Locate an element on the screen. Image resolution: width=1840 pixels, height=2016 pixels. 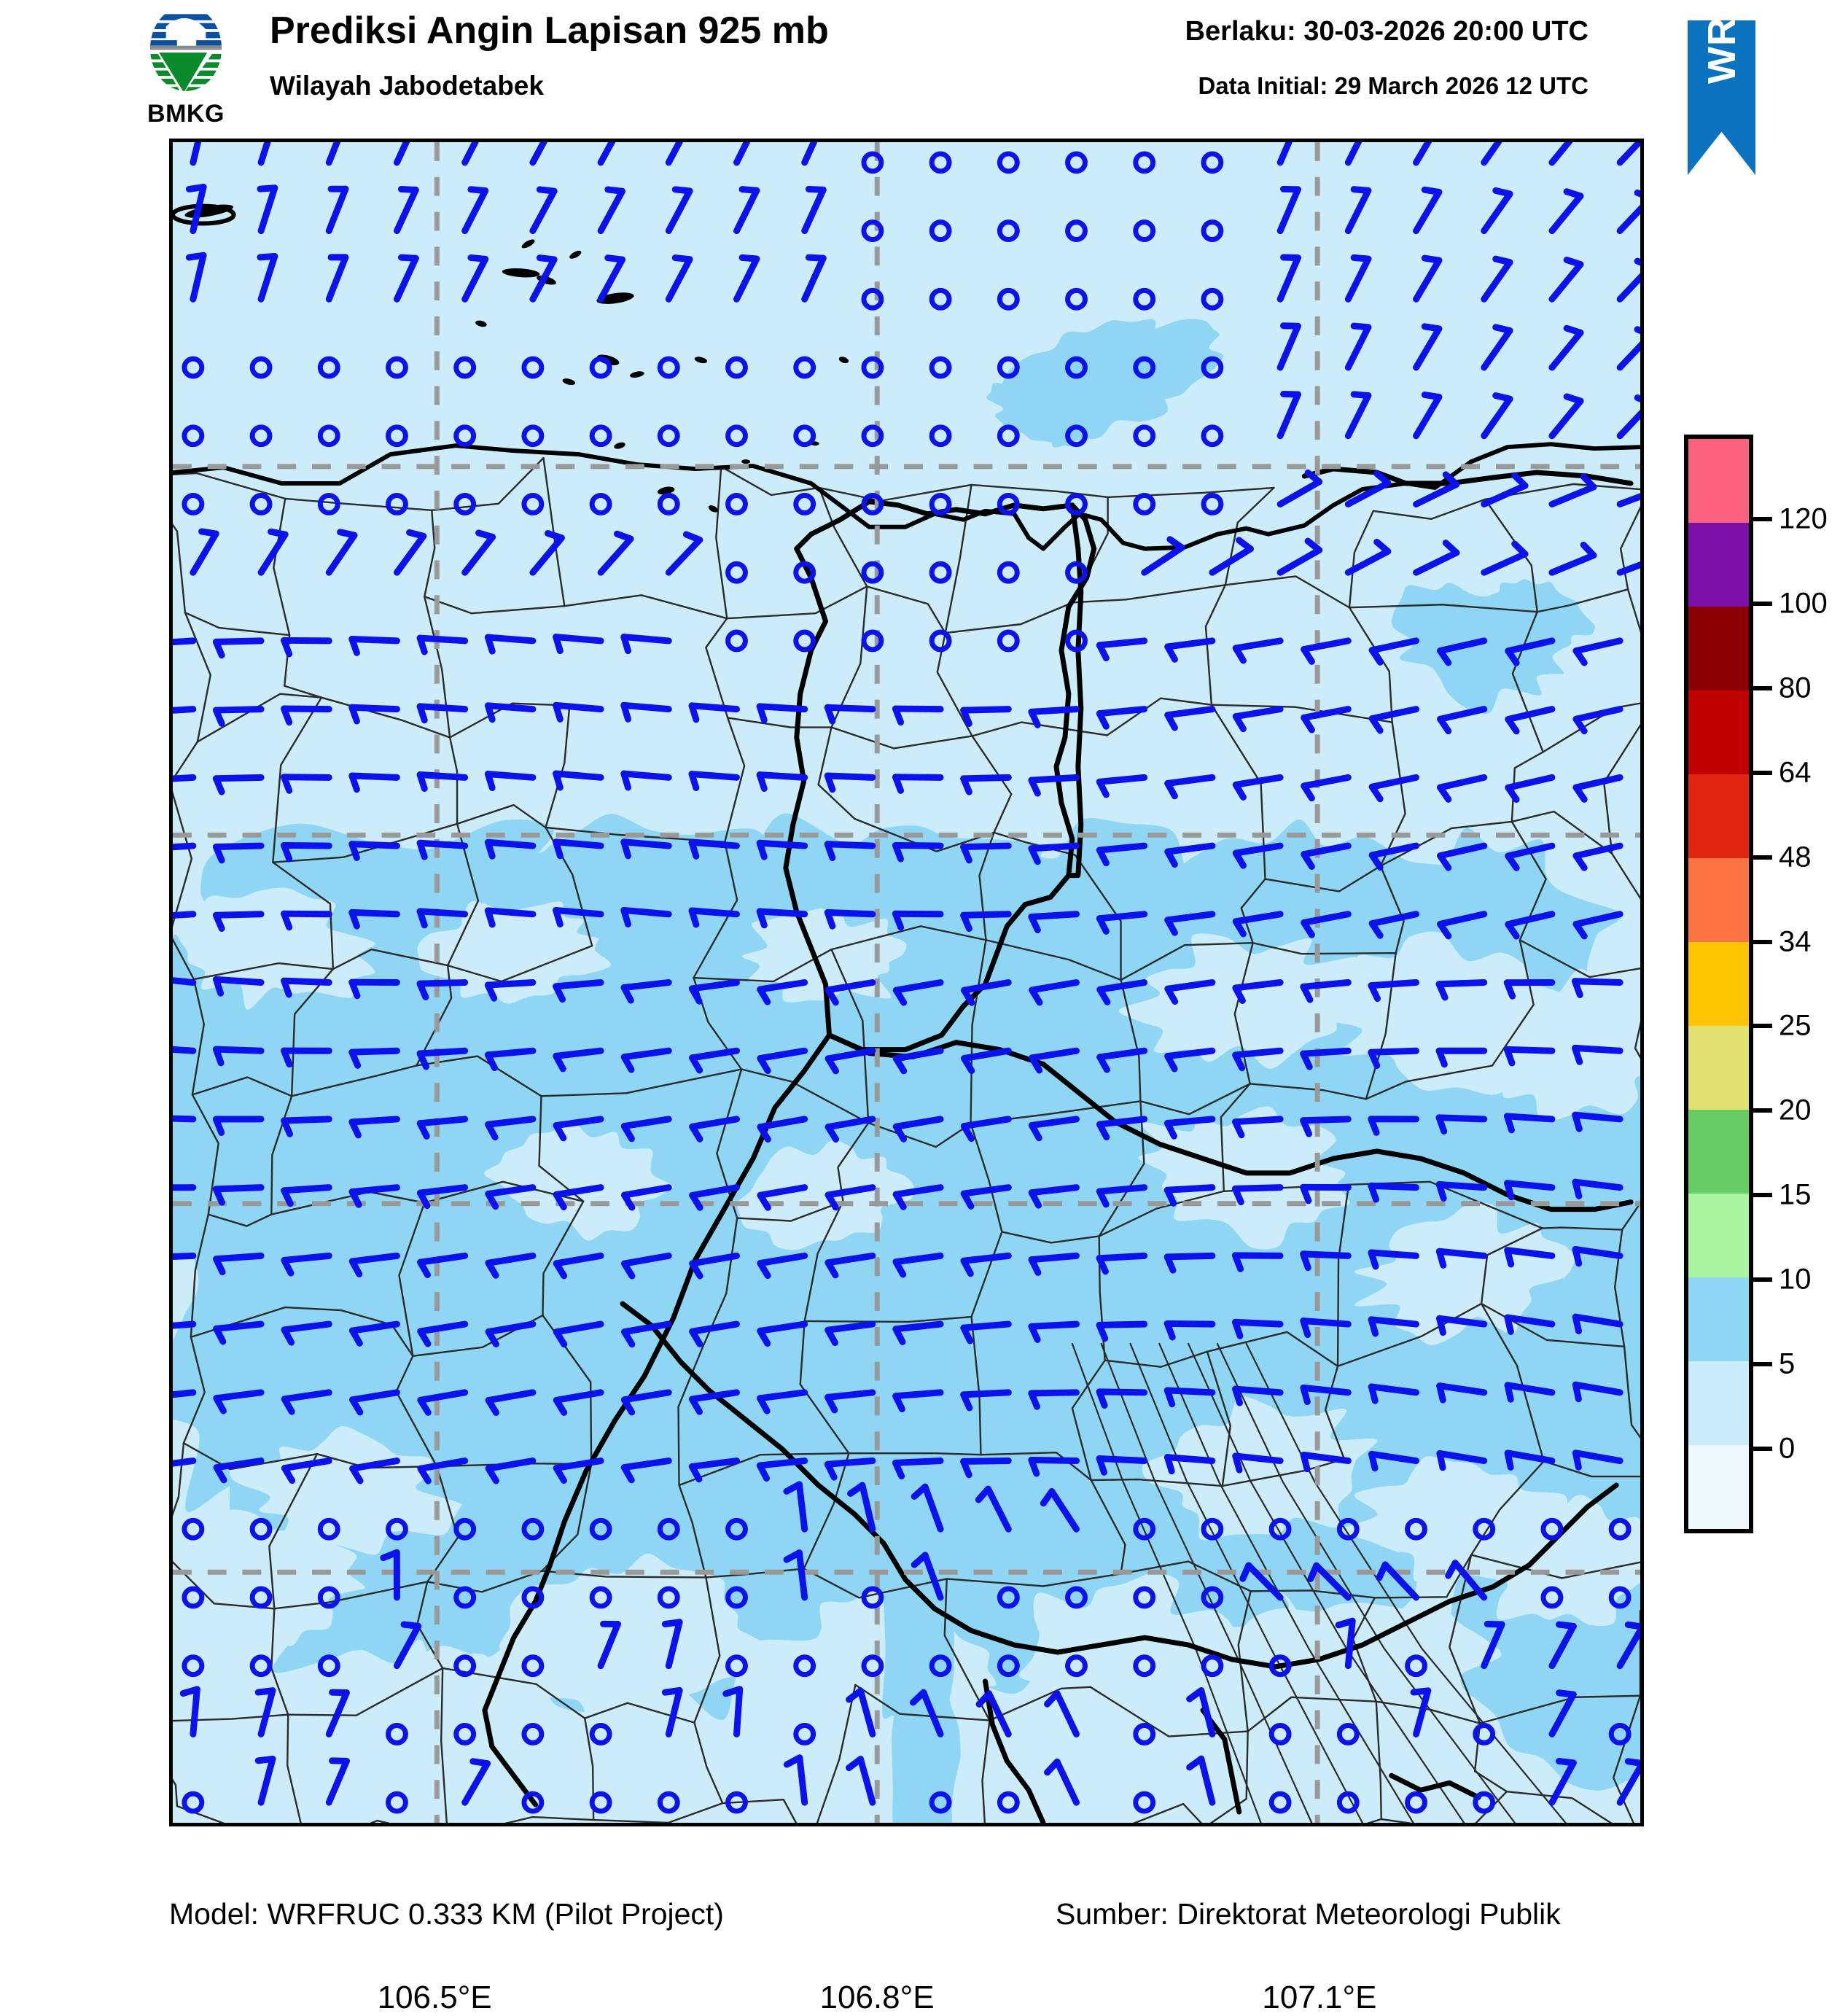
lon-tick-label: 106.5°E is located at coordinates (435, 1998).